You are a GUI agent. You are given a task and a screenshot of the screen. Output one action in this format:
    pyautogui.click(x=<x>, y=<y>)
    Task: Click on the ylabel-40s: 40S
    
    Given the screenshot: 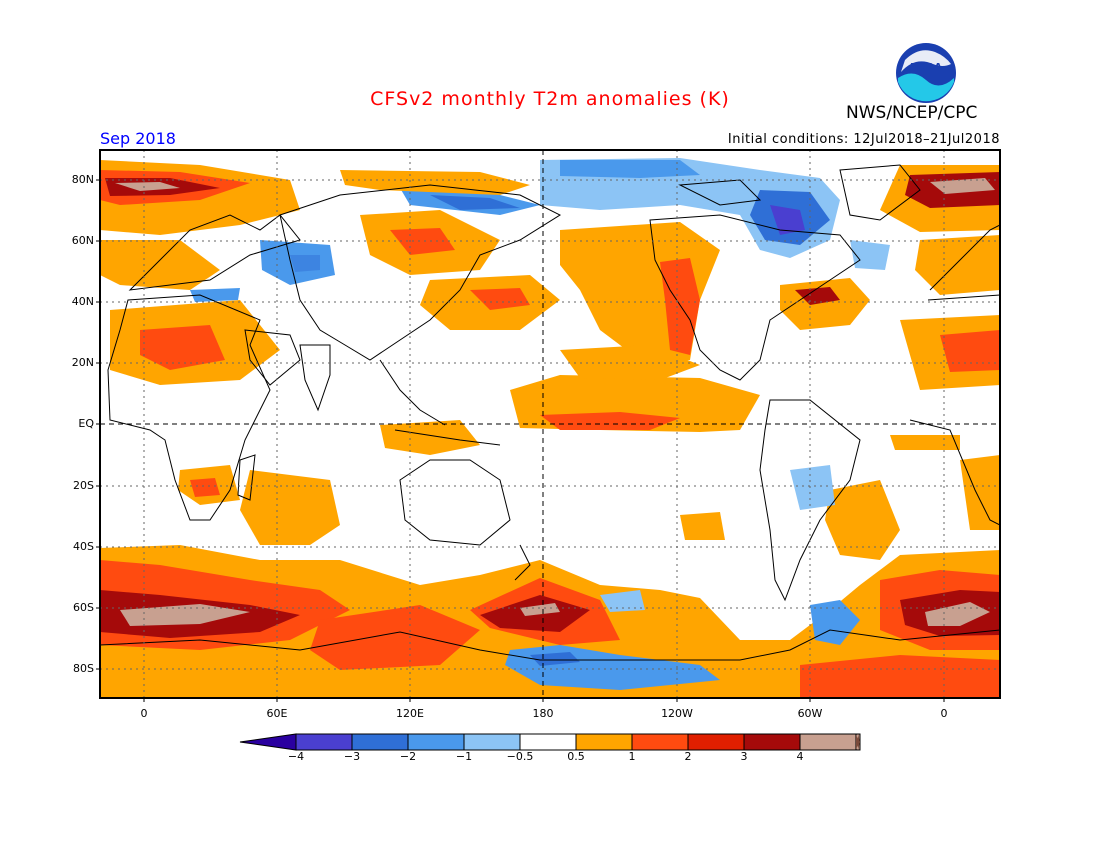 What is the action you would take?
    pyautogui.click(x=83, y=546)
    